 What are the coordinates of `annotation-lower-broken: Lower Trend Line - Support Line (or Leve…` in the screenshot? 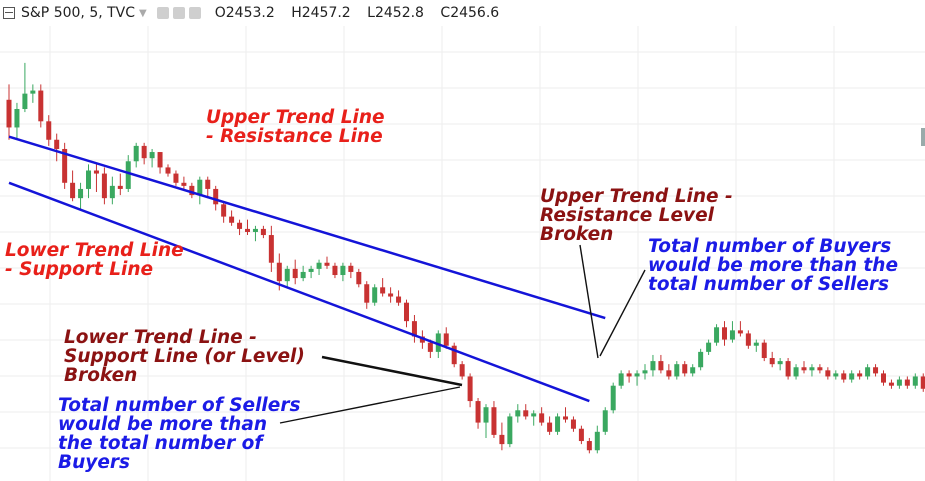 It's located at (184, 356).